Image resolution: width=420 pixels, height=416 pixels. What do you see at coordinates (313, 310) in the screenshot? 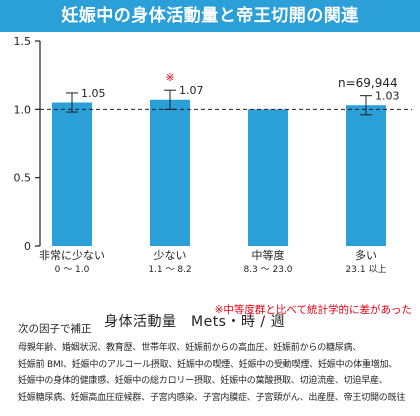
I see `significance-footnote: ※中等度群と比べて統計学的に差があった` at bounding box center [313, 310].